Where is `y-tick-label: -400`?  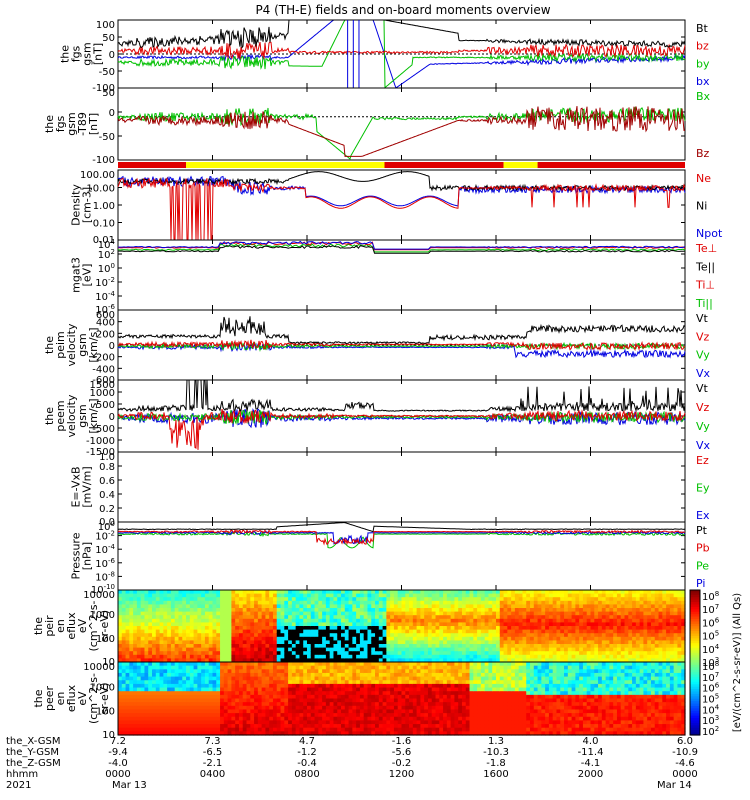
y-tick-label: -400 is located at coordinates (103, 369).